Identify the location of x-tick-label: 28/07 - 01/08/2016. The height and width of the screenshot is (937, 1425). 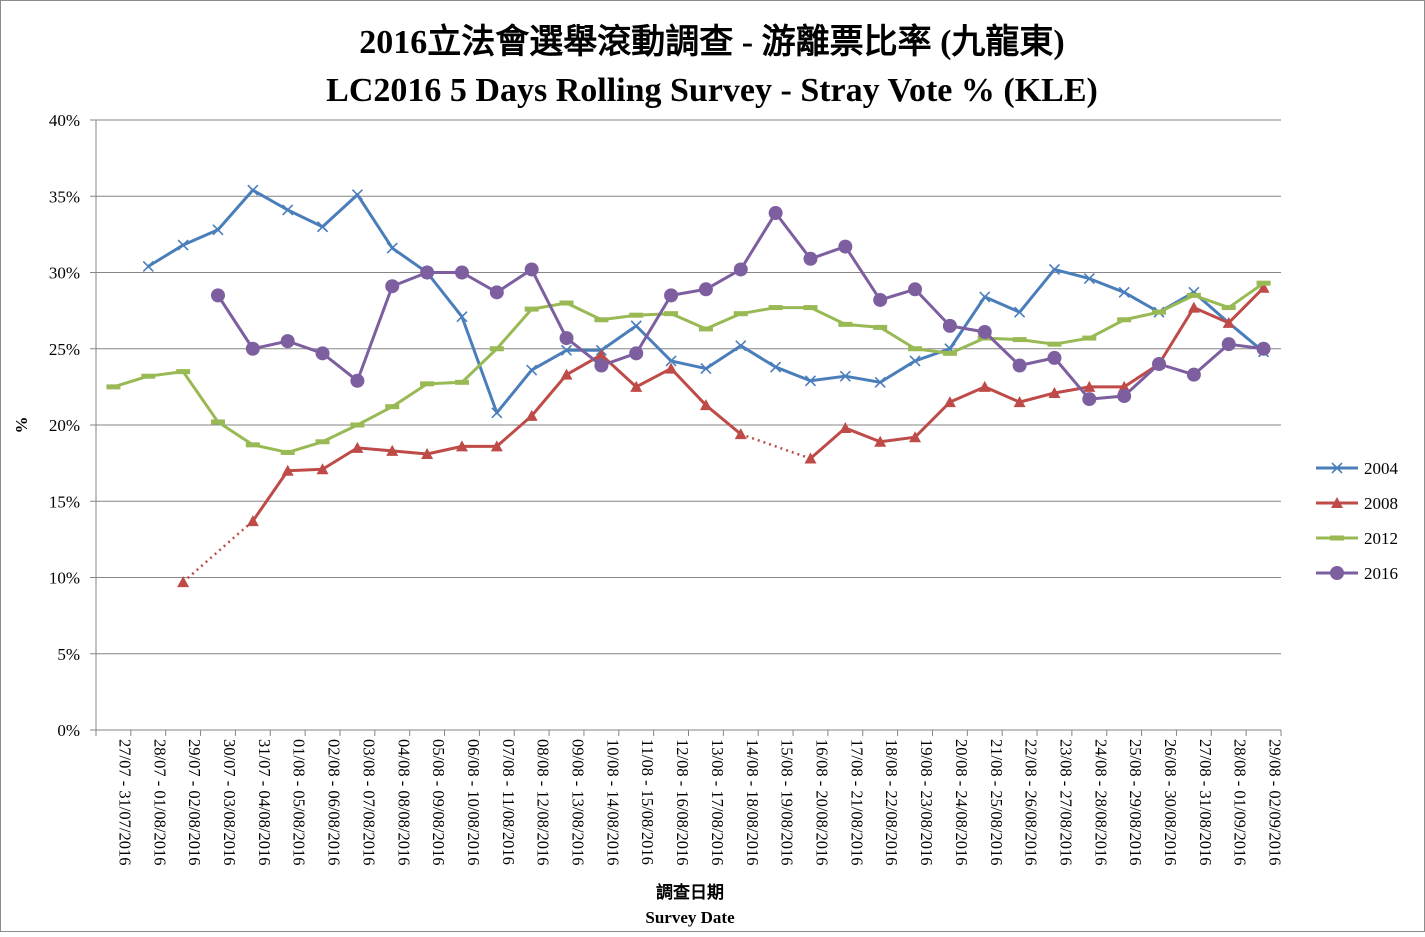
(159, 802).